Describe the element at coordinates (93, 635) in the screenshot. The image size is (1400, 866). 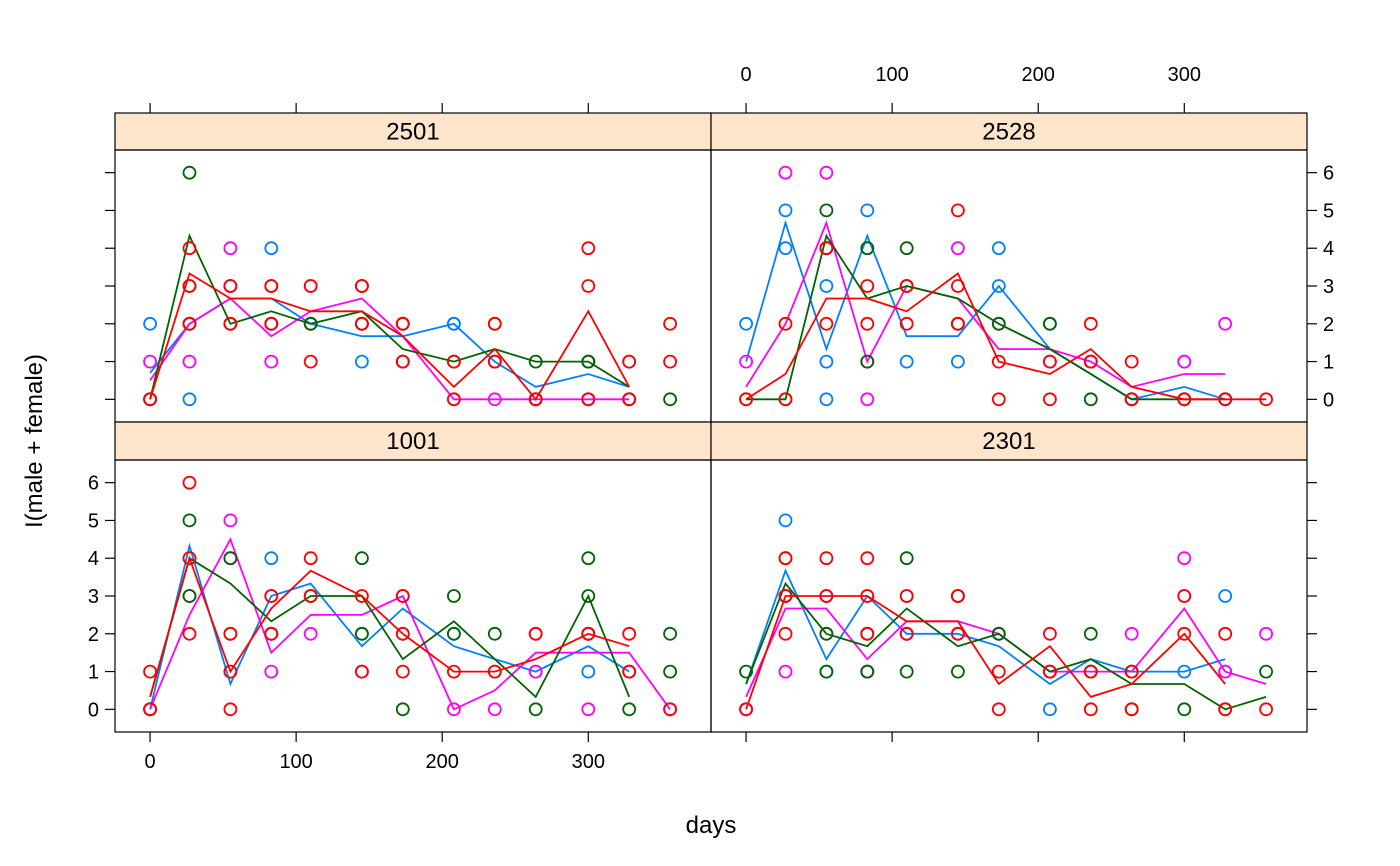
I see `y-tick-label: 2` at that location.